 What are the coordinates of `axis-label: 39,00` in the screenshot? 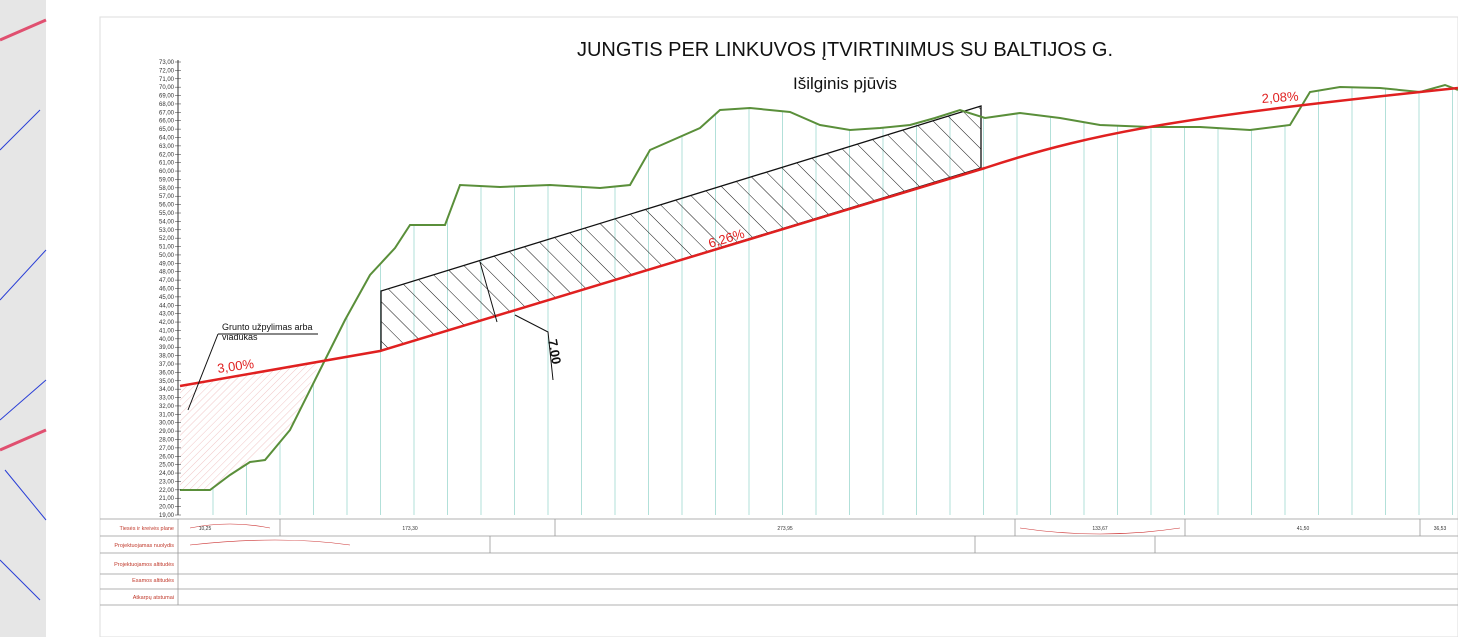 It's located at (167, 348).